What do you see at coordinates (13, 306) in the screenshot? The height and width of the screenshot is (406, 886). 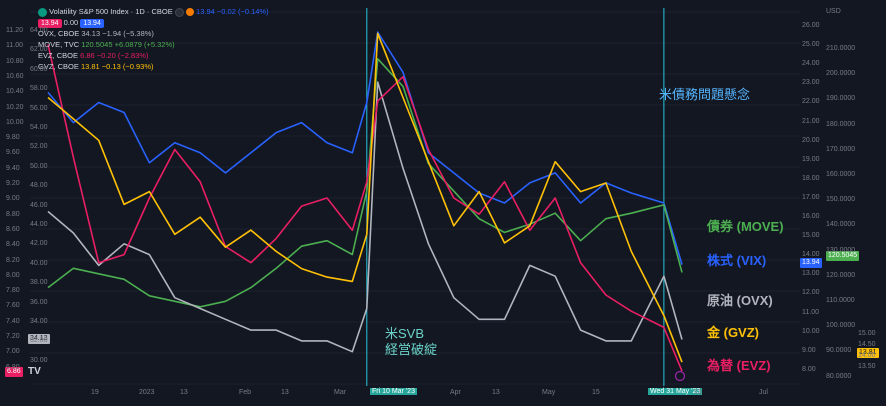 I see `y-tick-left-outer: 7.60` at bounding box center [13, 306].